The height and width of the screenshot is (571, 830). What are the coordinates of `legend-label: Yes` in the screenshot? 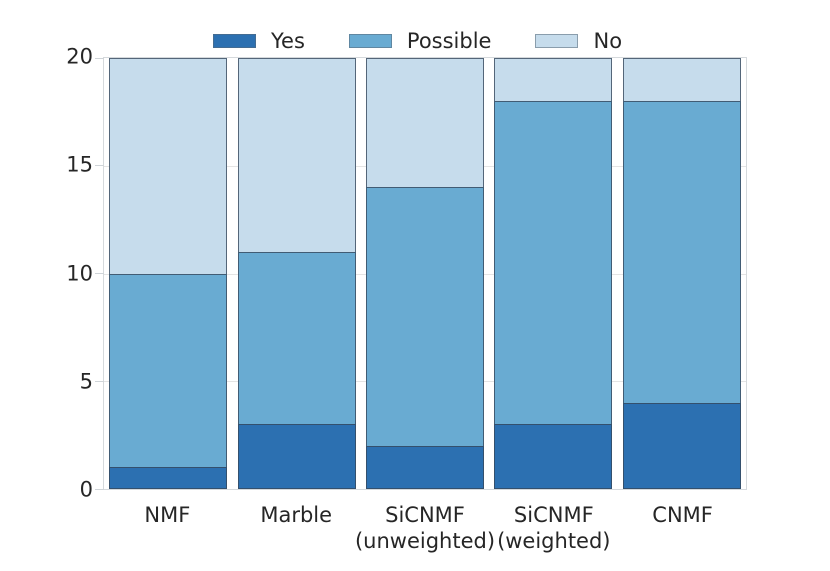 It's located at (288, 40).